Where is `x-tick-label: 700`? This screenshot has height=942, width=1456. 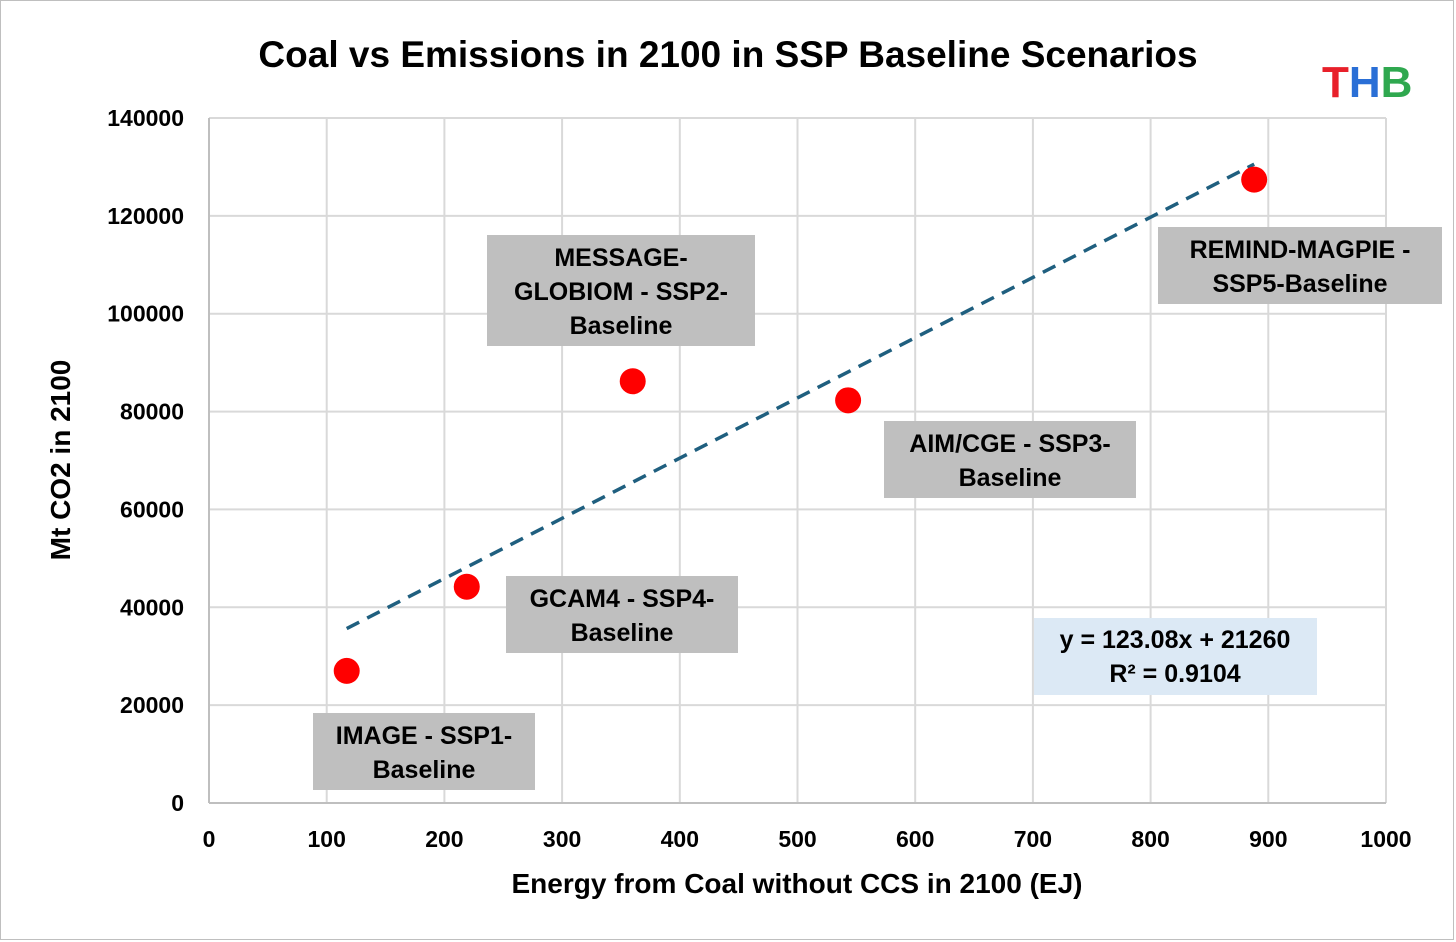 x-tick-label: 700 is located at coordinates (1033, 839).